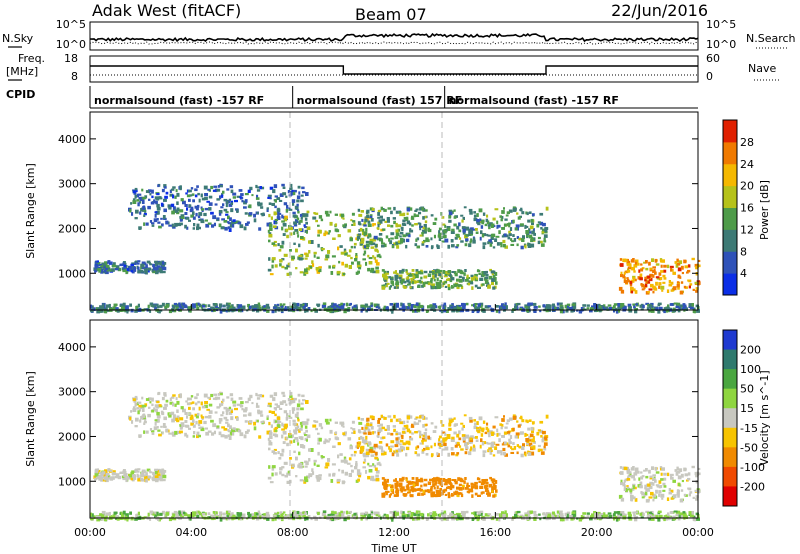 Image resolution: width=800 pixels, height=554 pixels. I want to click on velocity-colorbar-swatch, so click(730, 379).